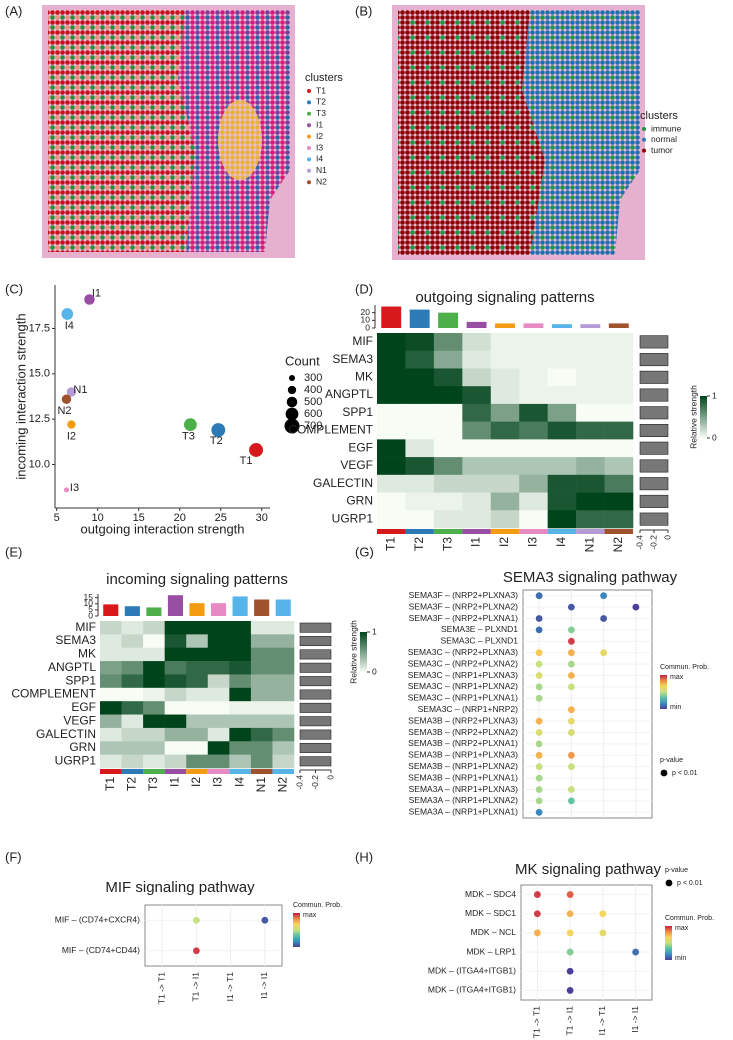  What do you see at coordinates (330, 777) in the screenshot?
I see `x-tick-label: 0` at bounding box center [330, 777].